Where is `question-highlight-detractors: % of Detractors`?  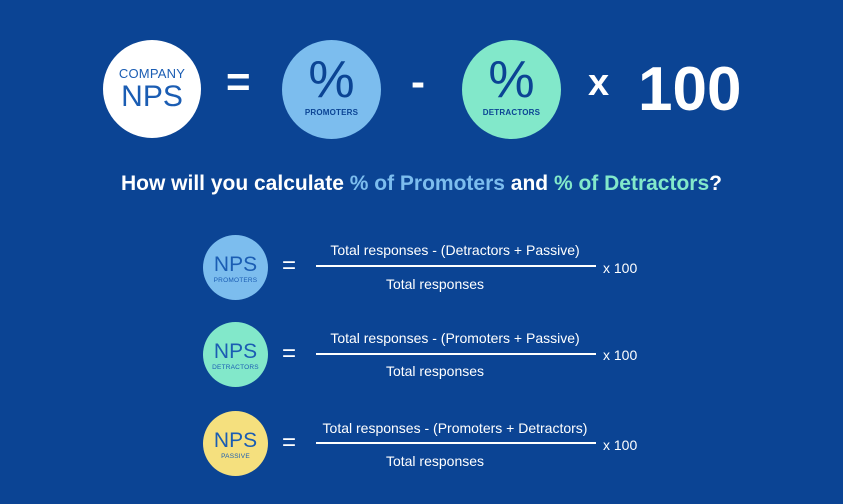 question-highlight-detractors: % of Detractors is located at coordinates (631, 183).